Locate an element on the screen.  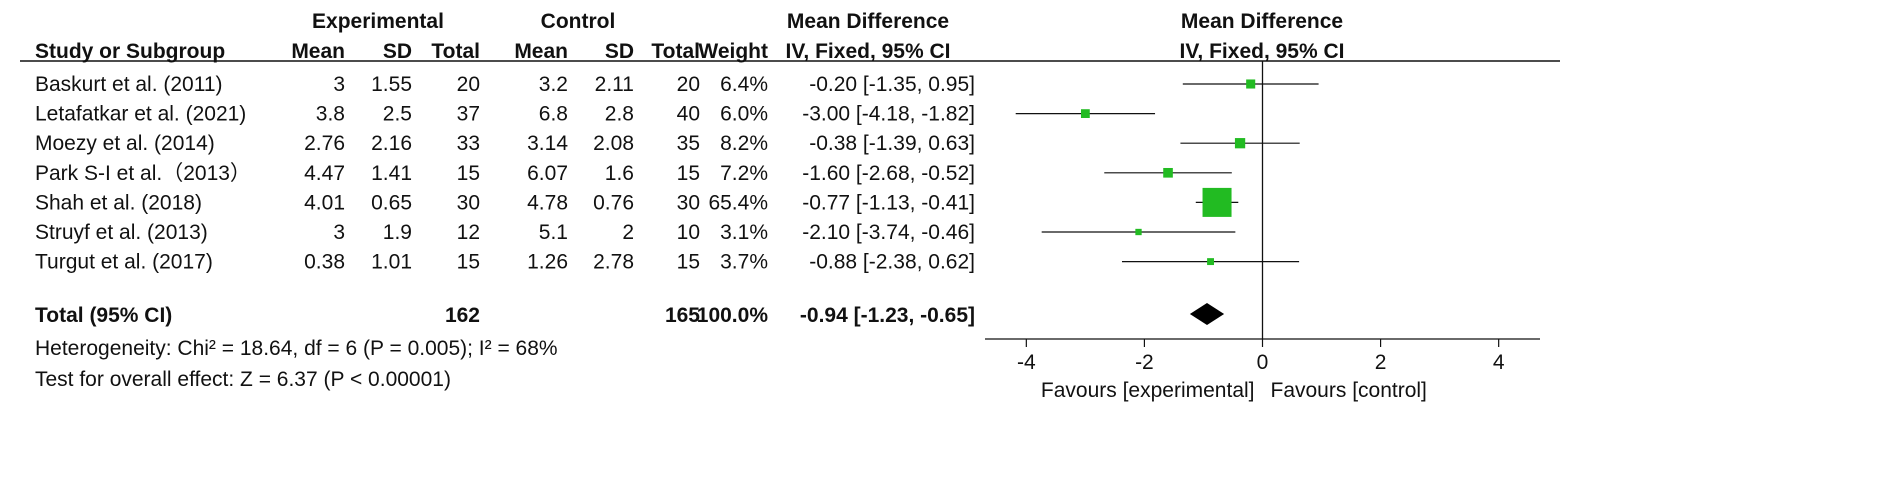
study-weight: 6.4% is located at coordinates (744, 84).